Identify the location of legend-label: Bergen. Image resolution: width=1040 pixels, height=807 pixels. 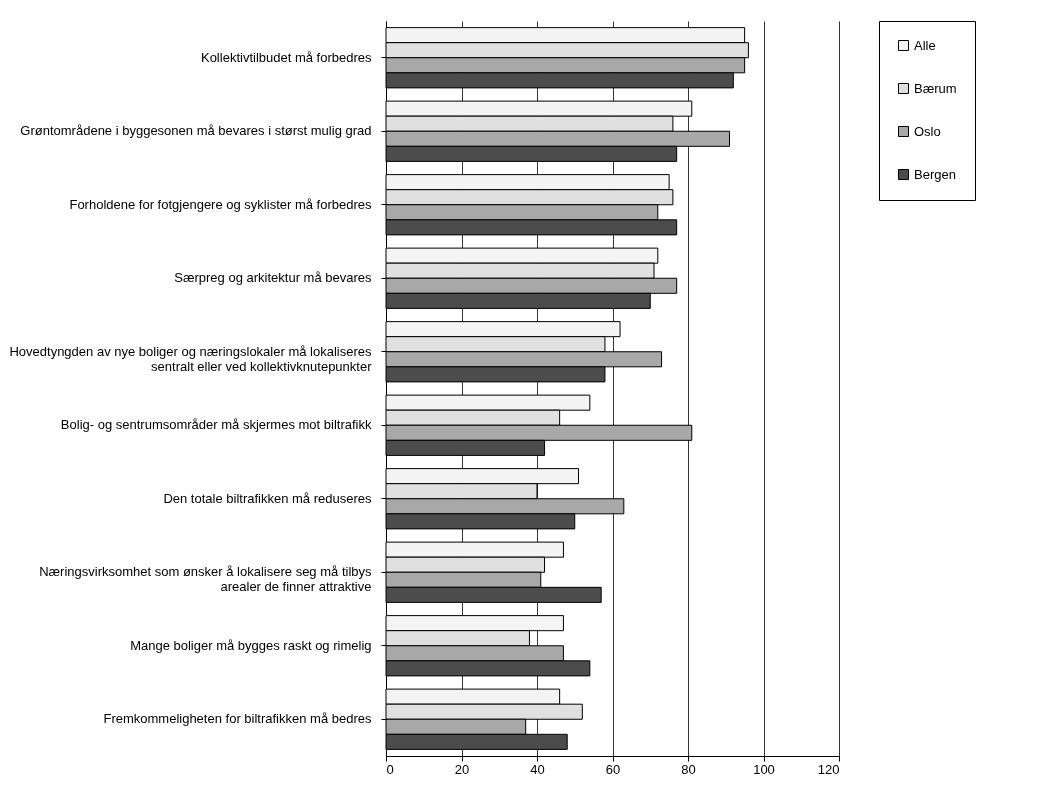
(935, 174).